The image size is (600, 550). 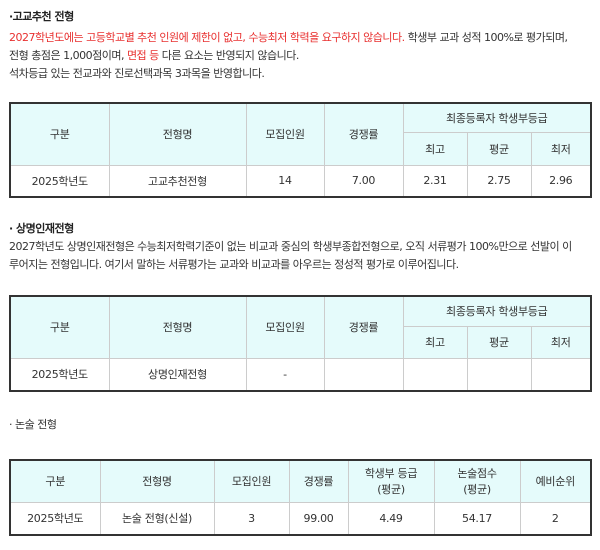 I want to click on paragraph-line: 석차등급 있는 전교과와 진로선택과목 3과목을 반영합니다., so click(x=137, y=73).